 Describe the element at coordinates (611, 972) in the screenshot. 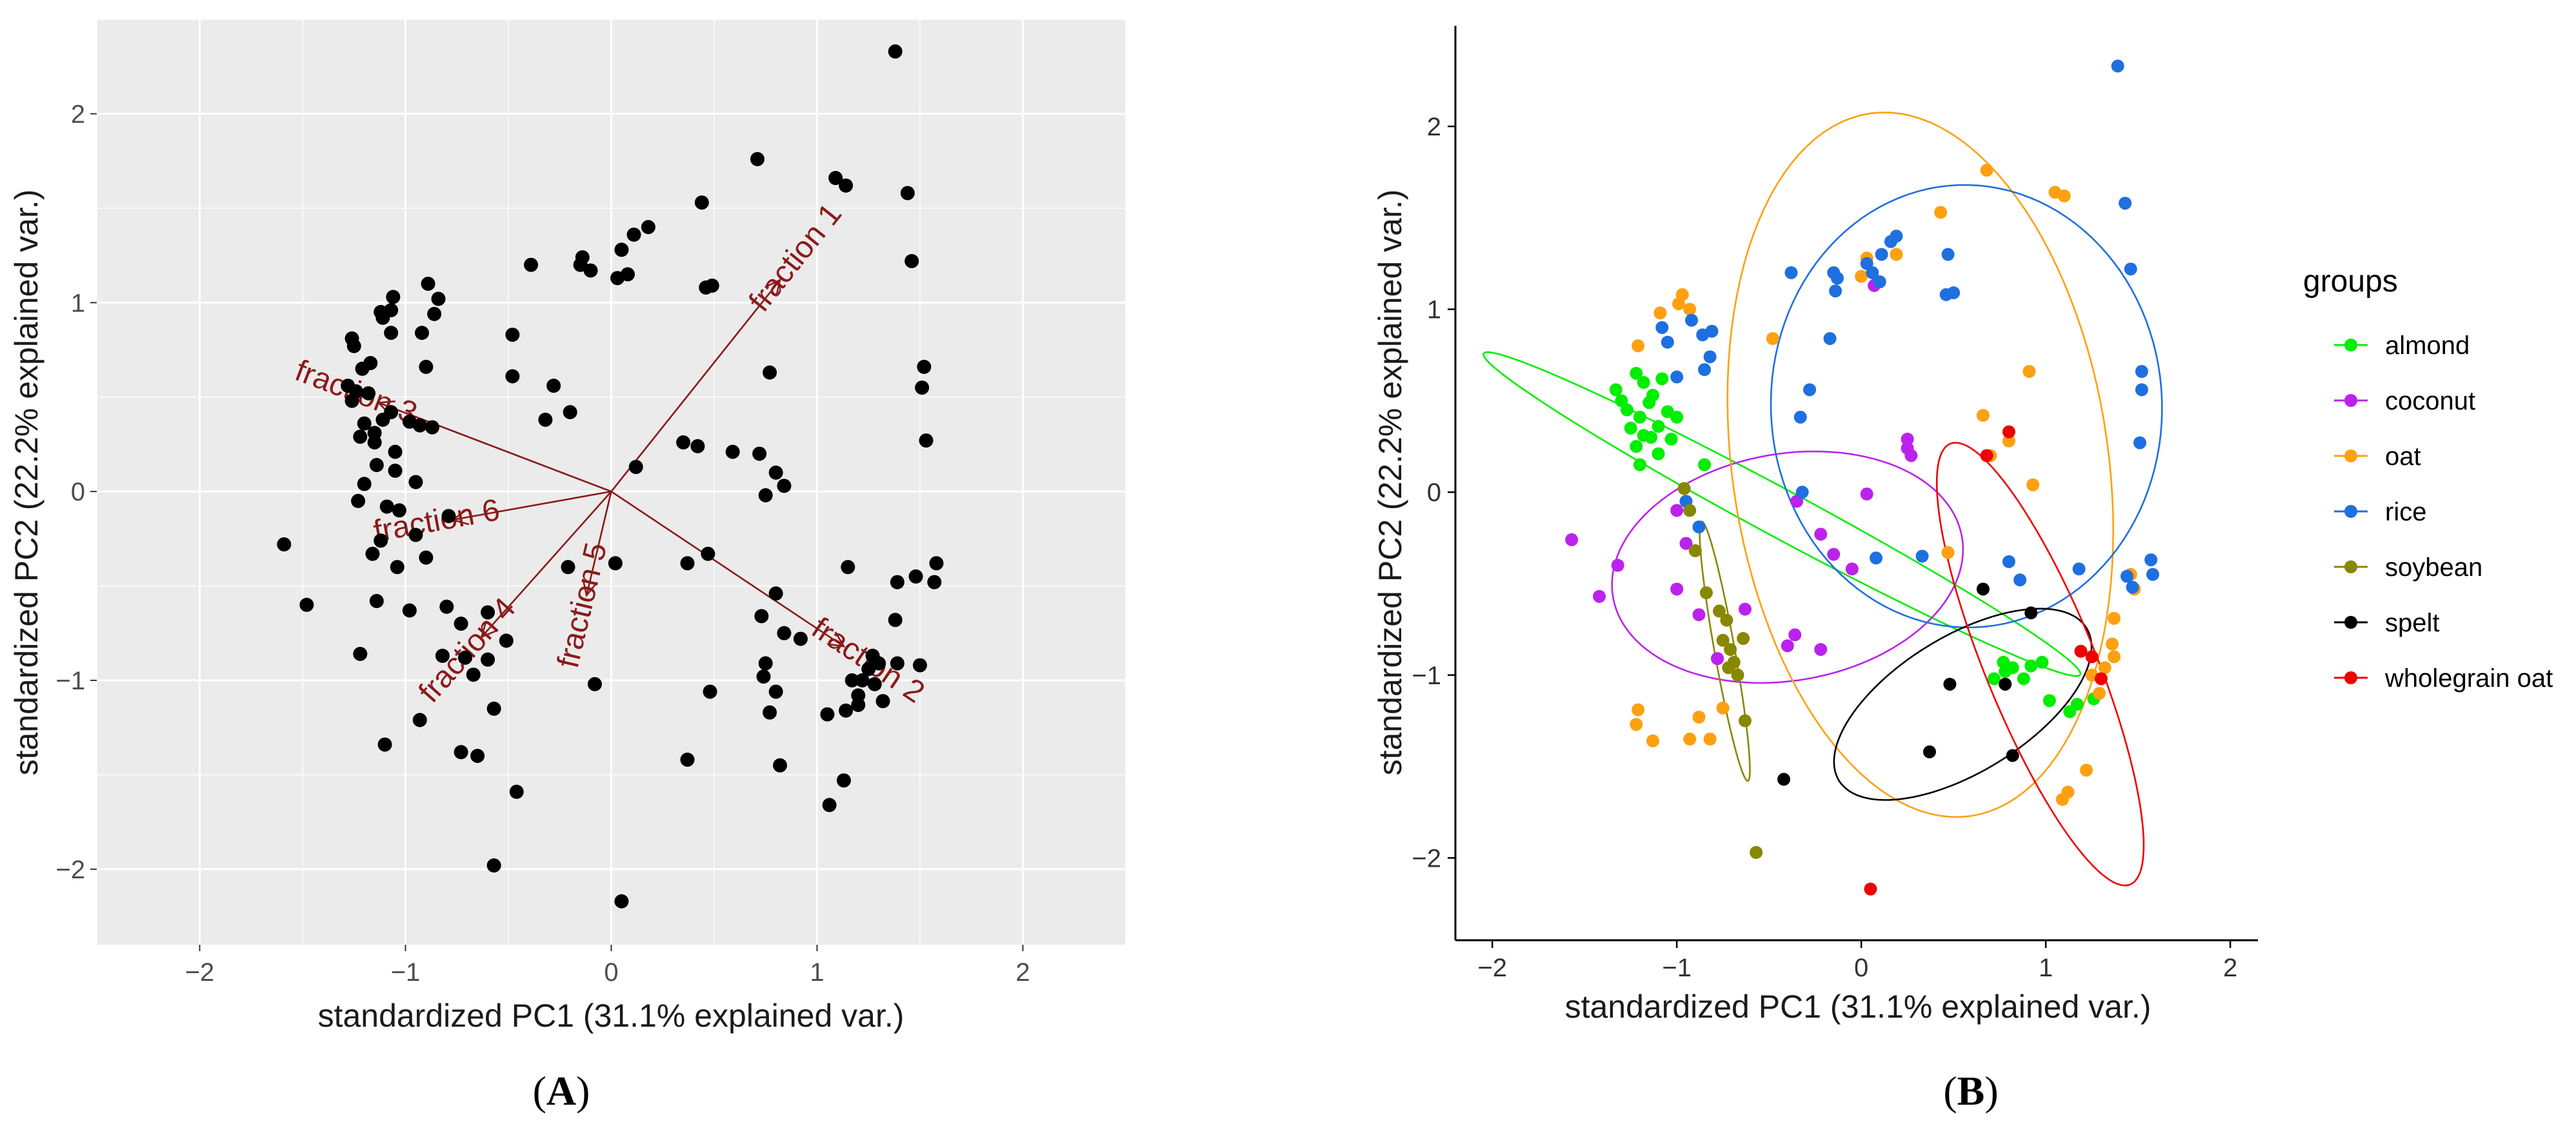

I see `x-tick-label: 0` at that location.